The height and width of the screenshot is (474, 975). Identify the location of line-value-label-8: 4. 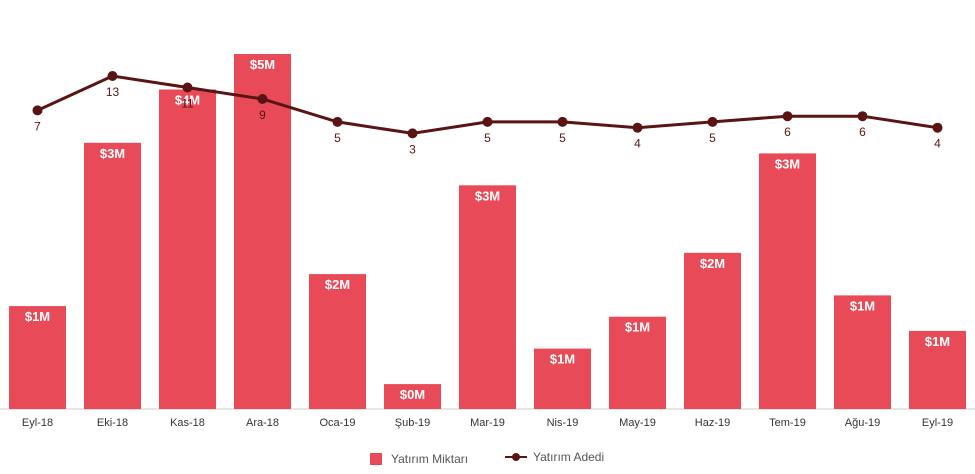
(637, 144).